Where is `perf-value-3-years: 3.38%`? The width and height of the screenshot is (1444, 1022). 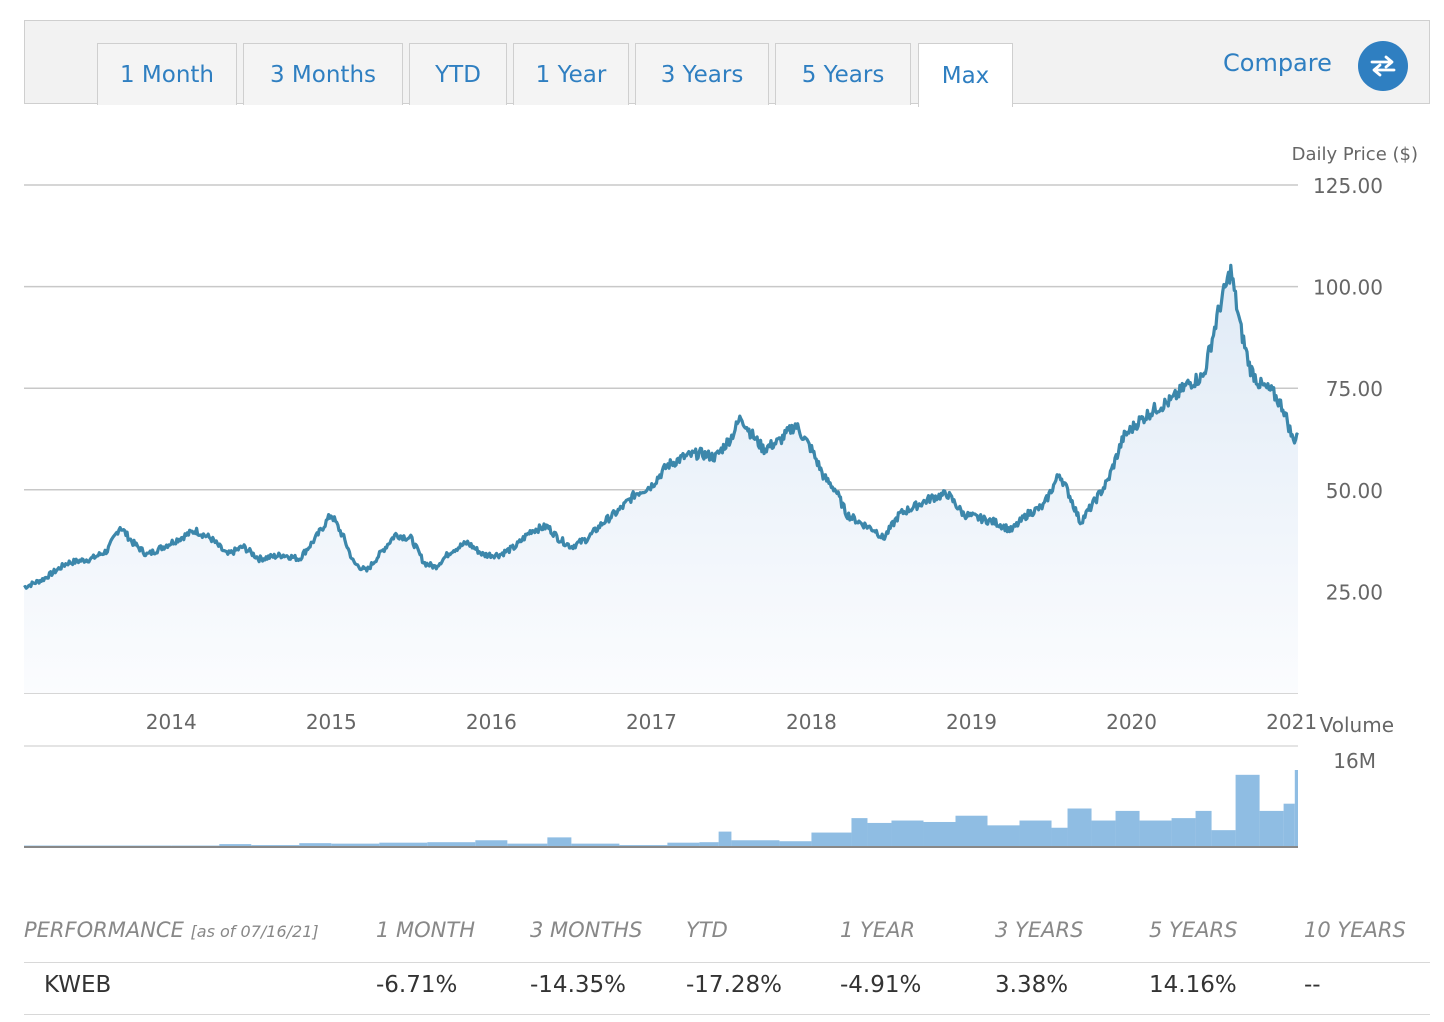
perf-value-3-years: 3.38% is located at coordinates (1032, 985).